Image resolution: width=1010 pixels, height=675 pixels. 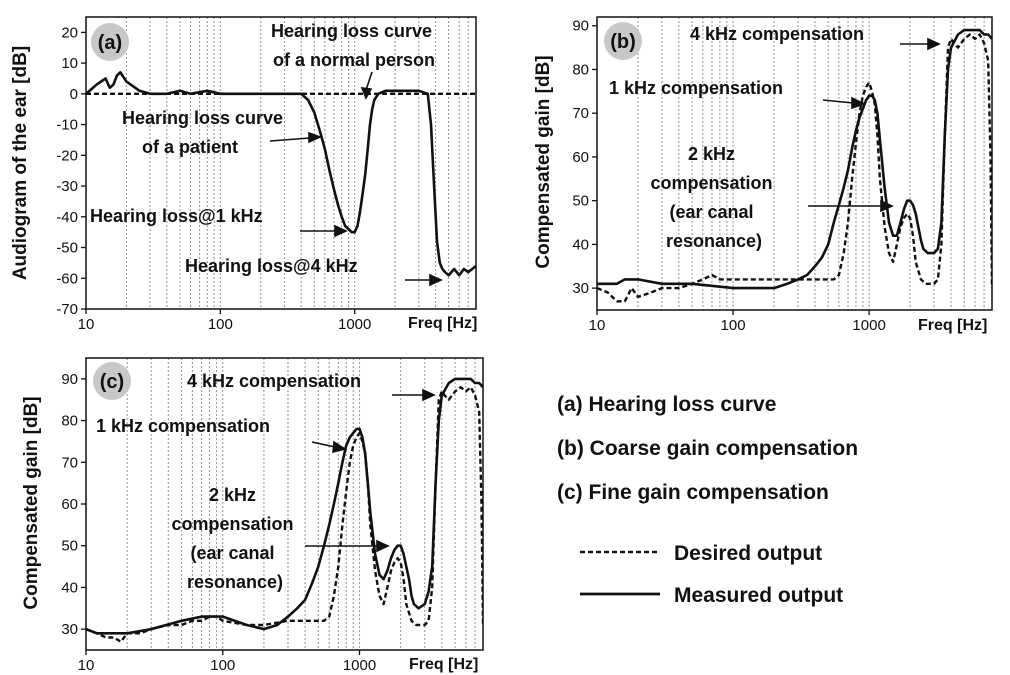 I want to click on panel-b-x-axis-label: Freq [Hz], so click(x=952, y=325).